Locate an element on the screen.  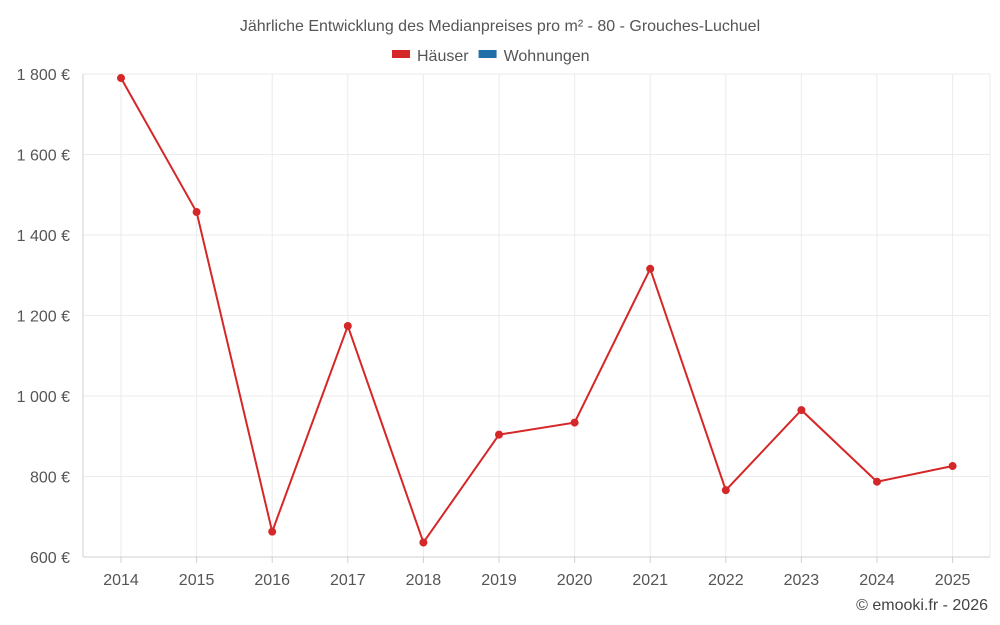
legend-label: Wohnungen is located at coordinates (547, 56).